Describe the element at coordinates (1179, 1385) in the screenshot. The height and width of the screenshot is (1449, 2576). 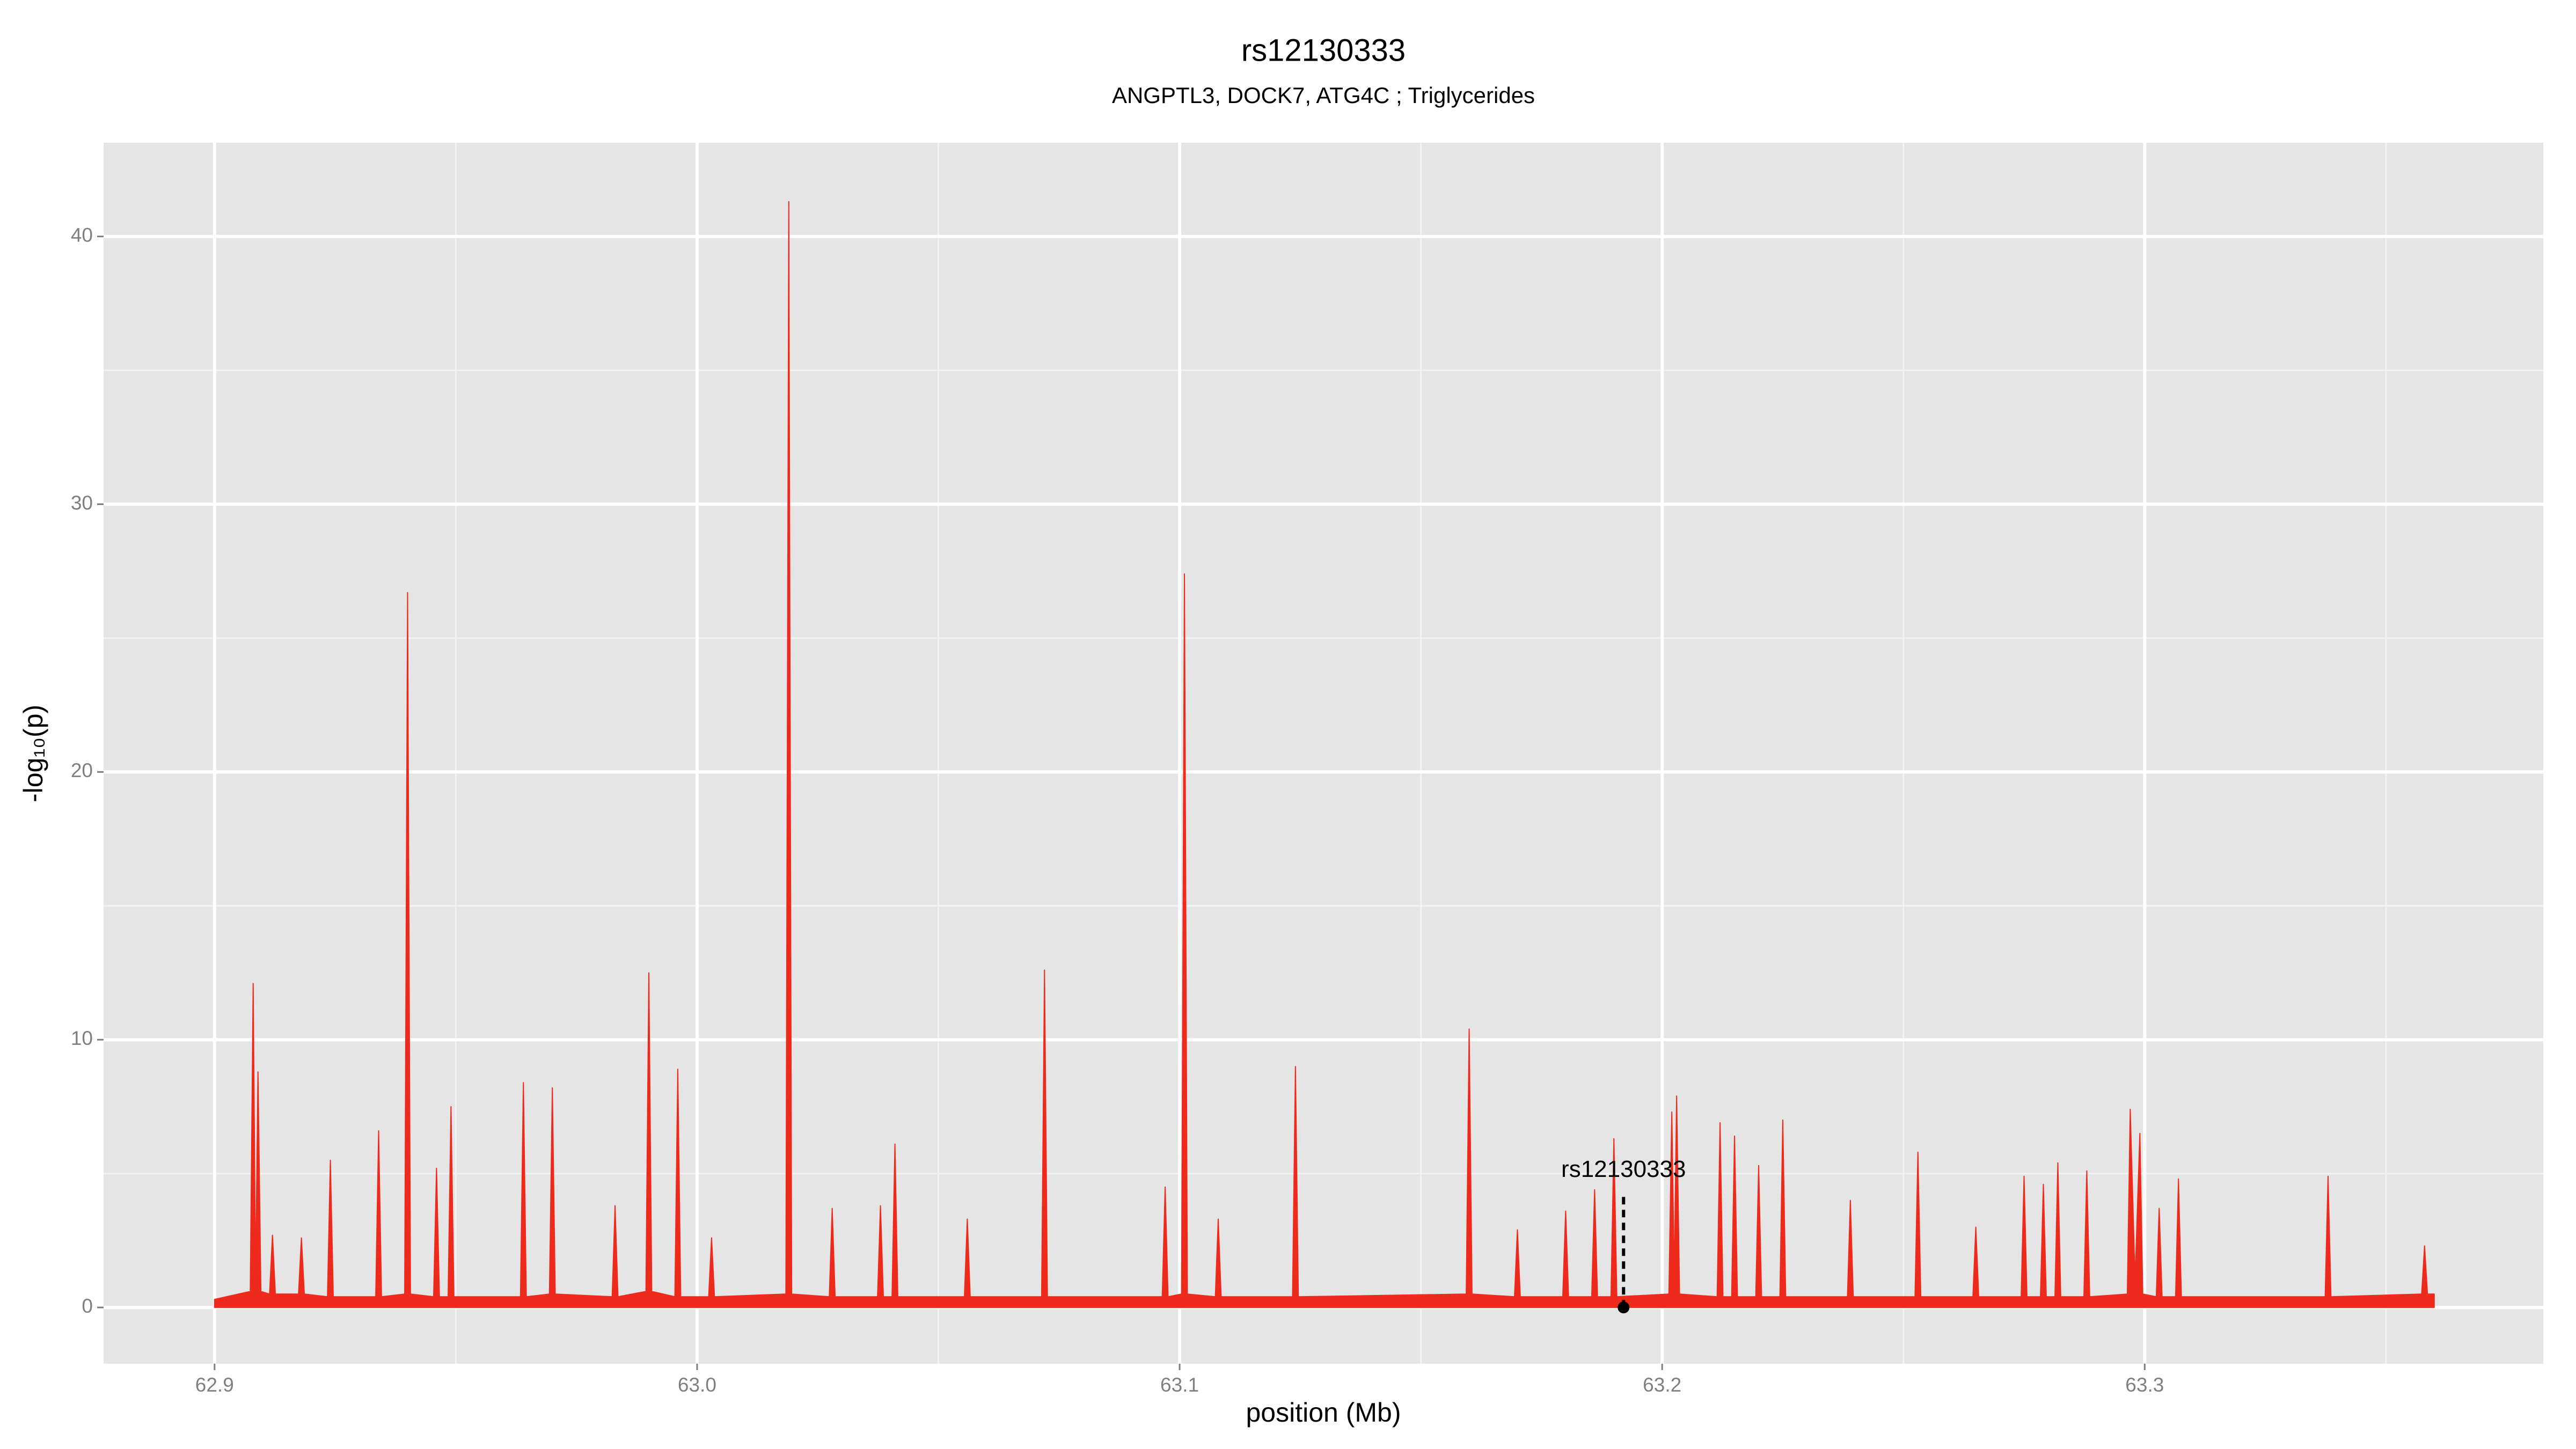
I see `x-tick-label: 63.1` at that location.